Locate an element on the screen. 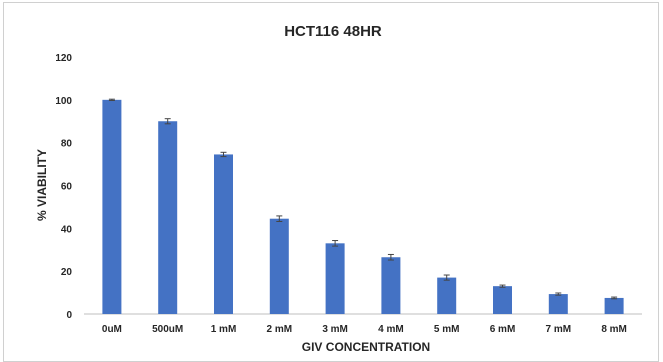 This screenshot has width=663, height=362. y-axis-ticks: 0 20 40 60 80 100 120 is located at coordinates (63, 187).